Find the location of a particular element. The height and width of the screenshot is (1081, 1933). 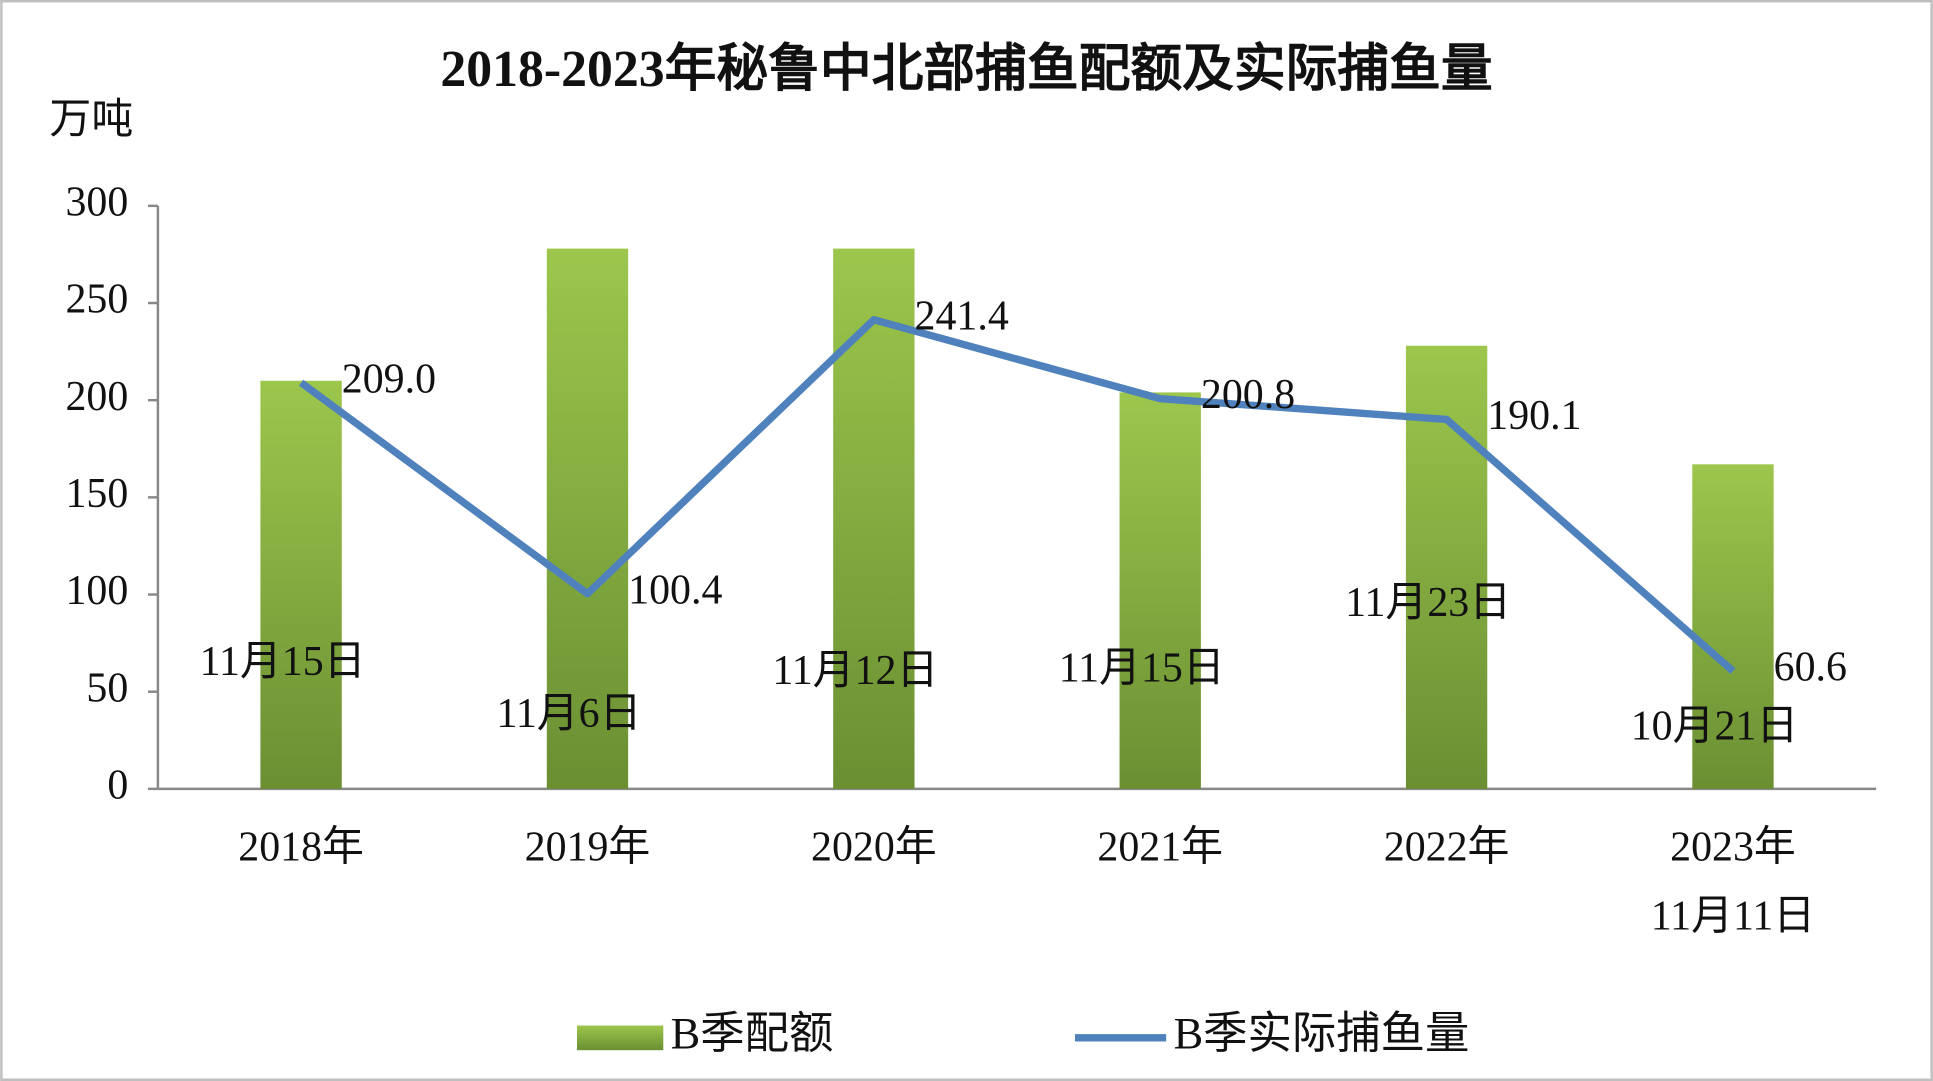

legend-label: B季配额 is located at coordinates (752, 1033).